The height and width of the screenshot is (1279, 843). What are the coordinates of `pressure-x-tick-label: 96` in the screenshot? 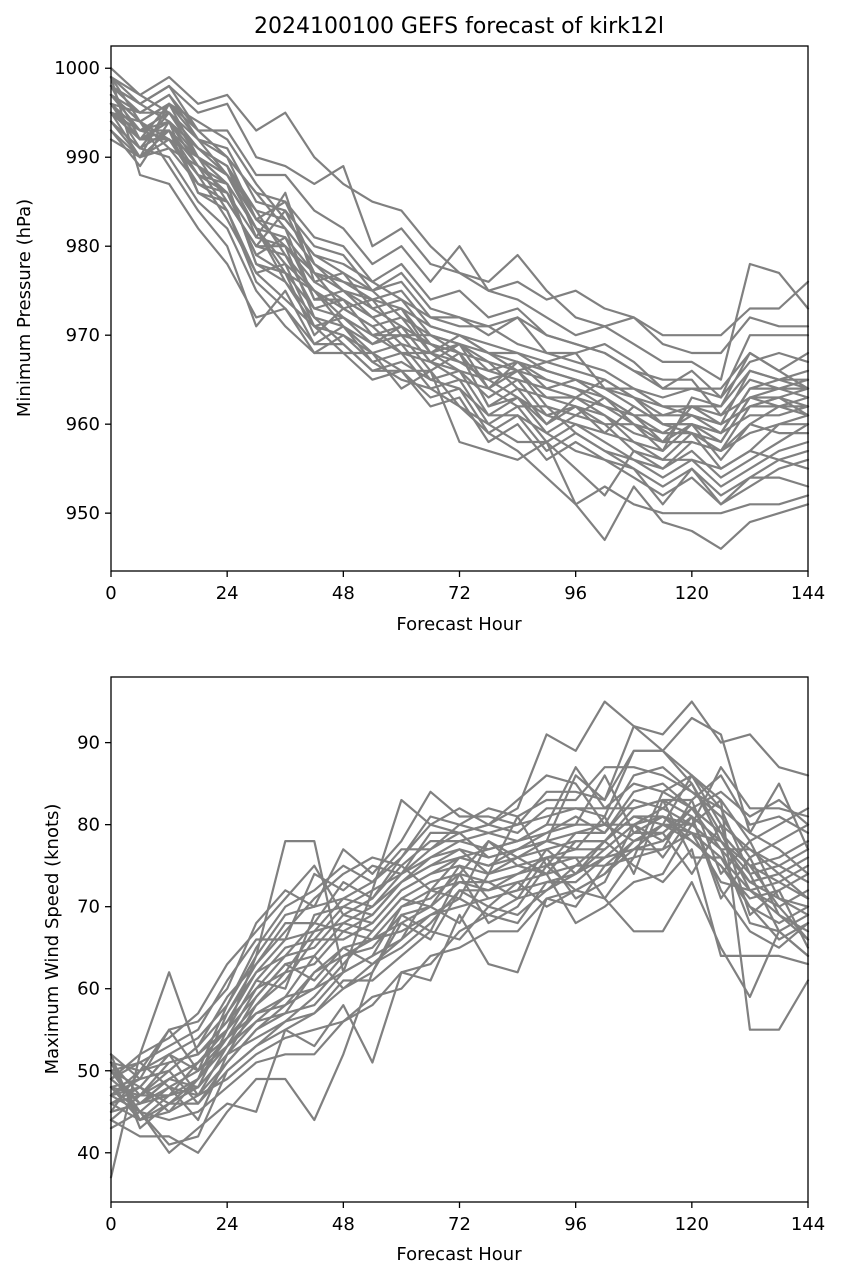 It's located at (575, 593).